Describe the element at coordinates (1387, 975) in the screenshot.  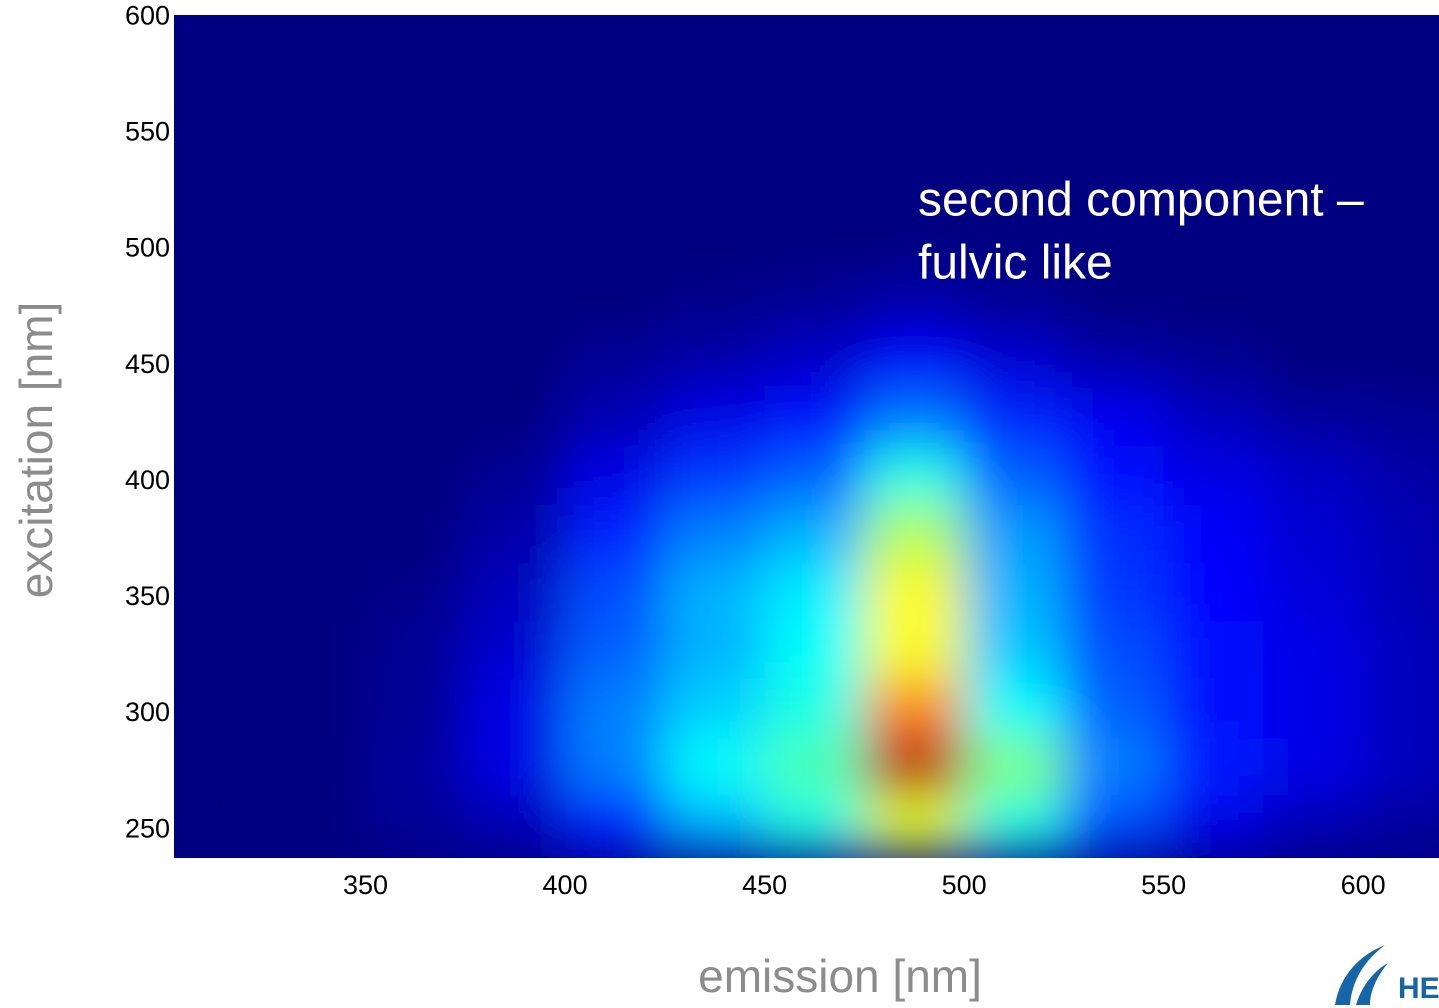
I see `logo: HE` at that location.